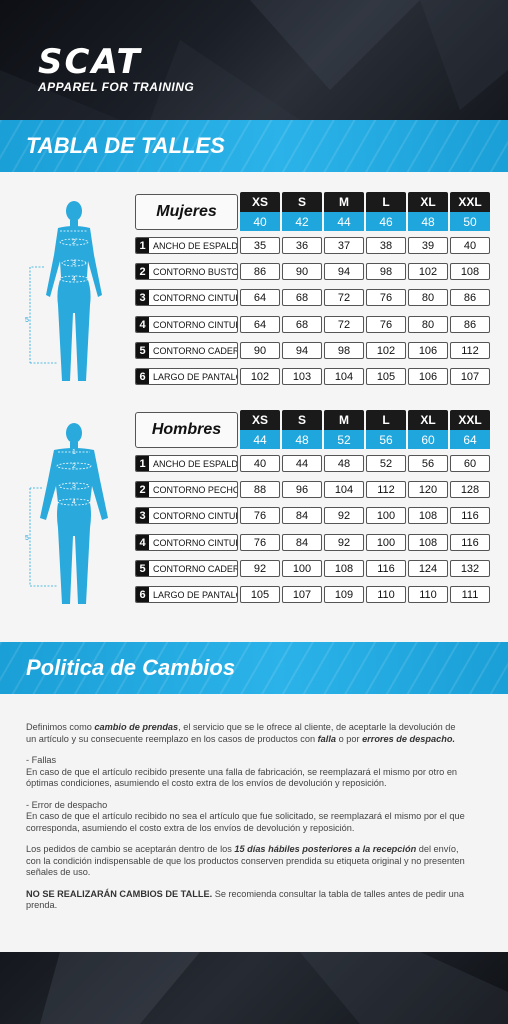  Describe the element at coordinates (27, 320) in the screenshot. I see `mark-5: 5` at that location.